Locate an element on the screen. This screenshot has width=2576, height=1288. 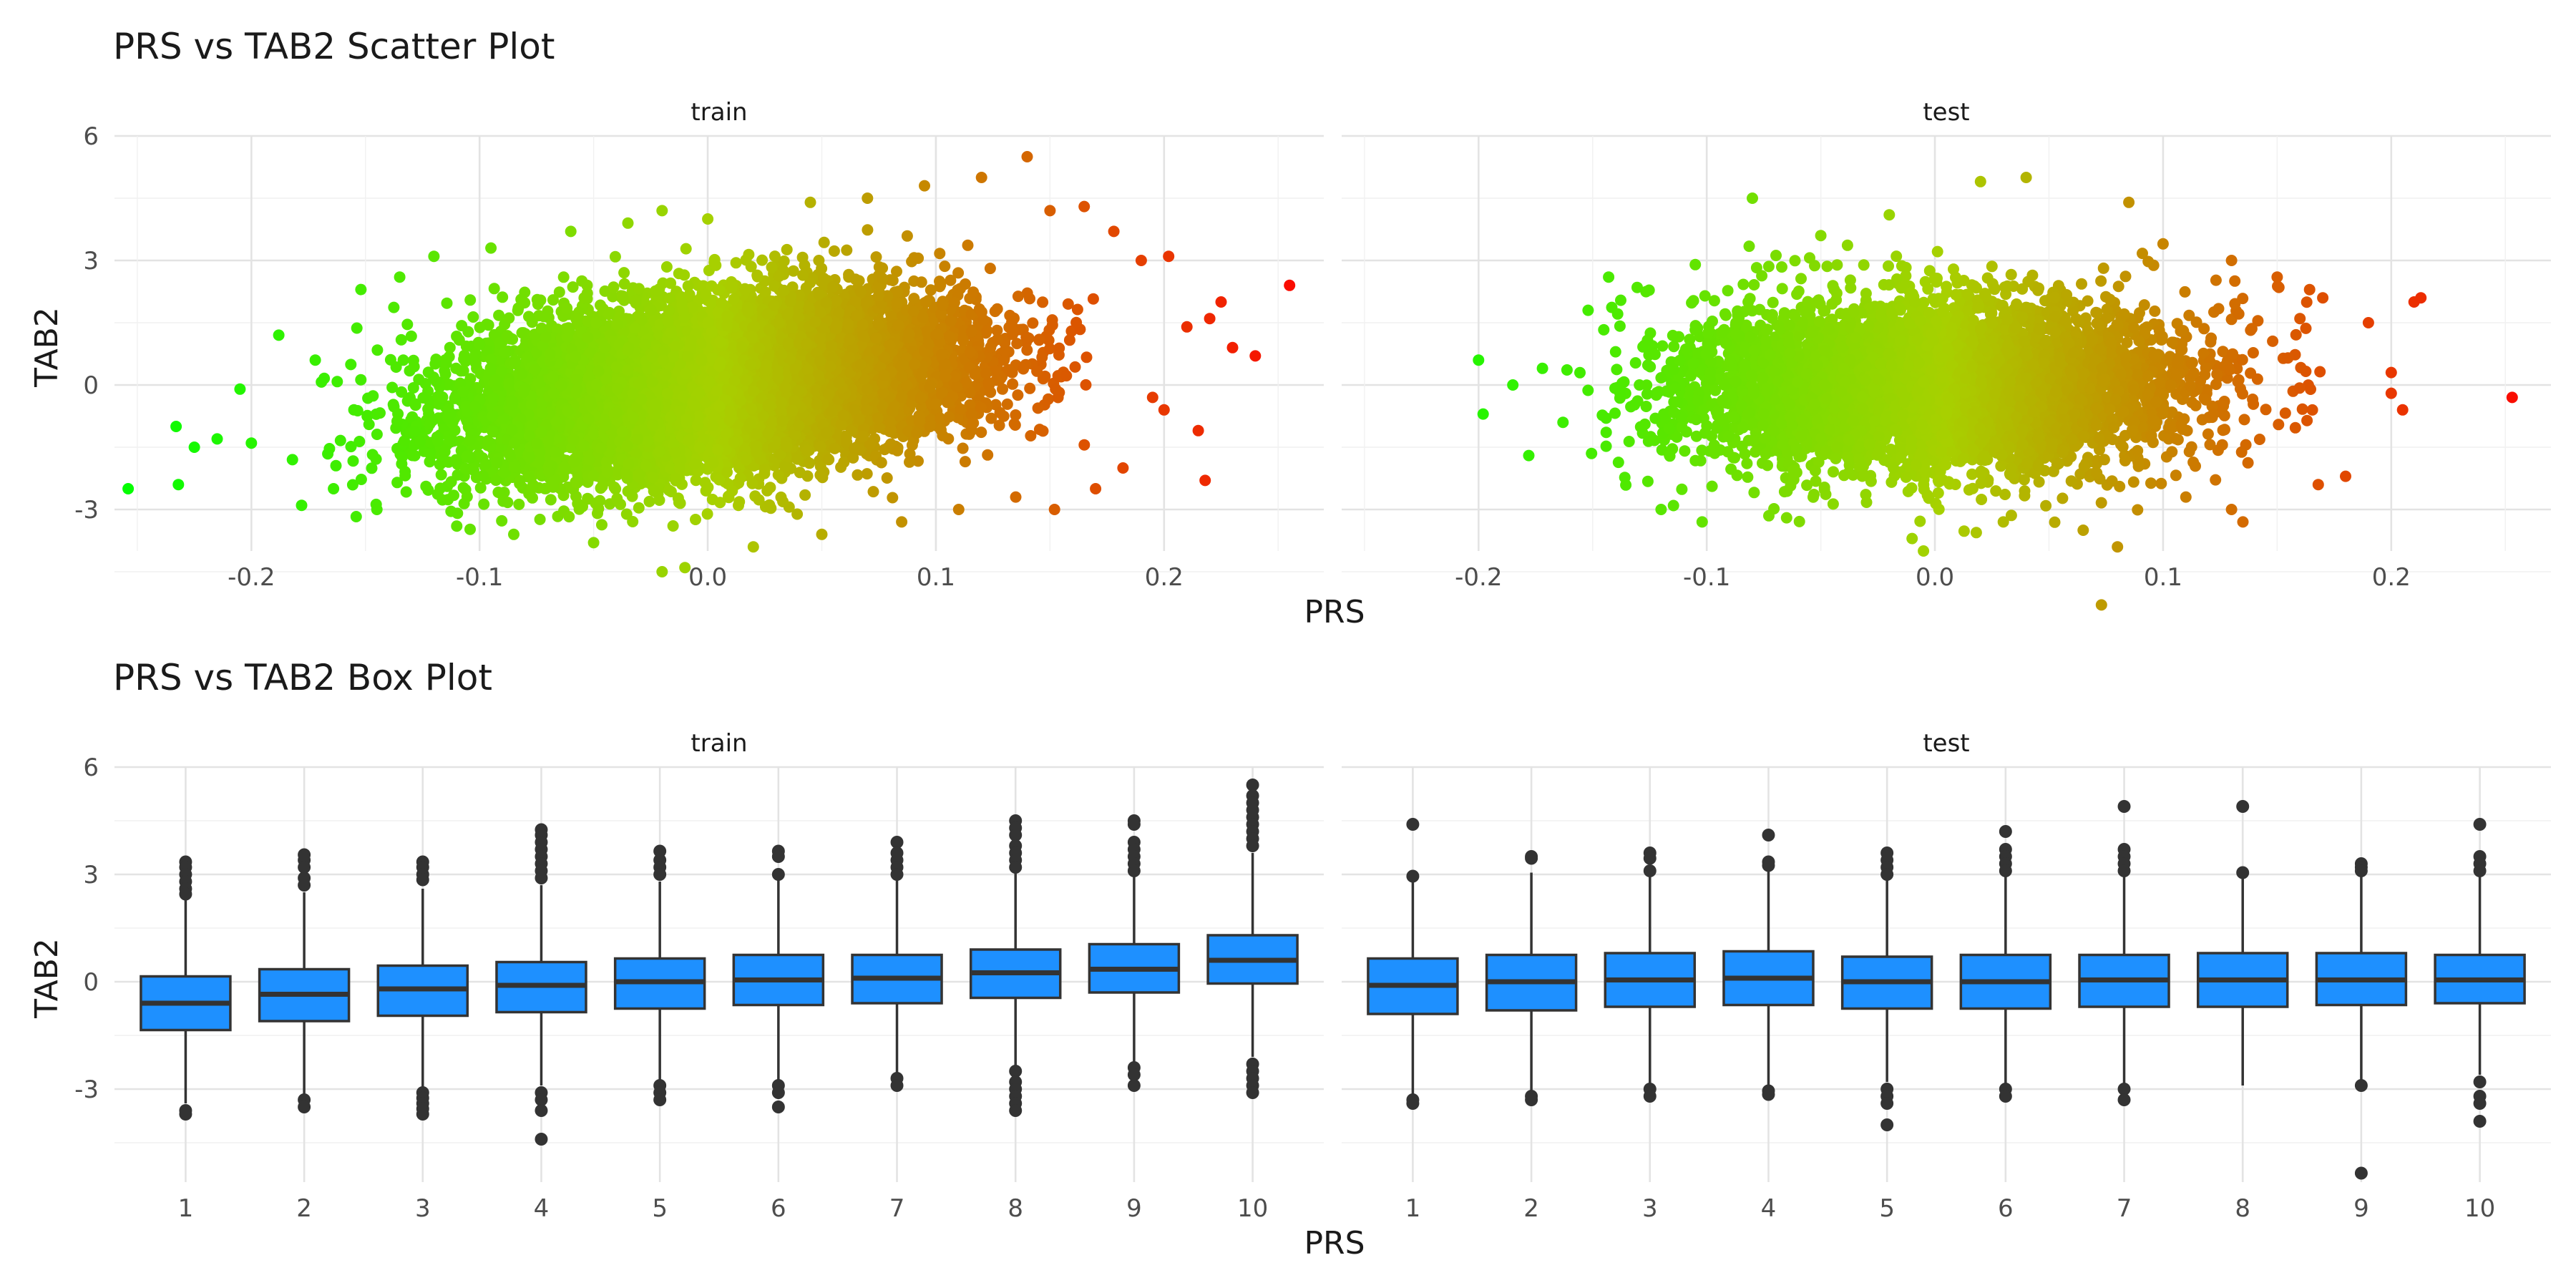
y-tick-label: 0 is located at coordinates (91, 385).